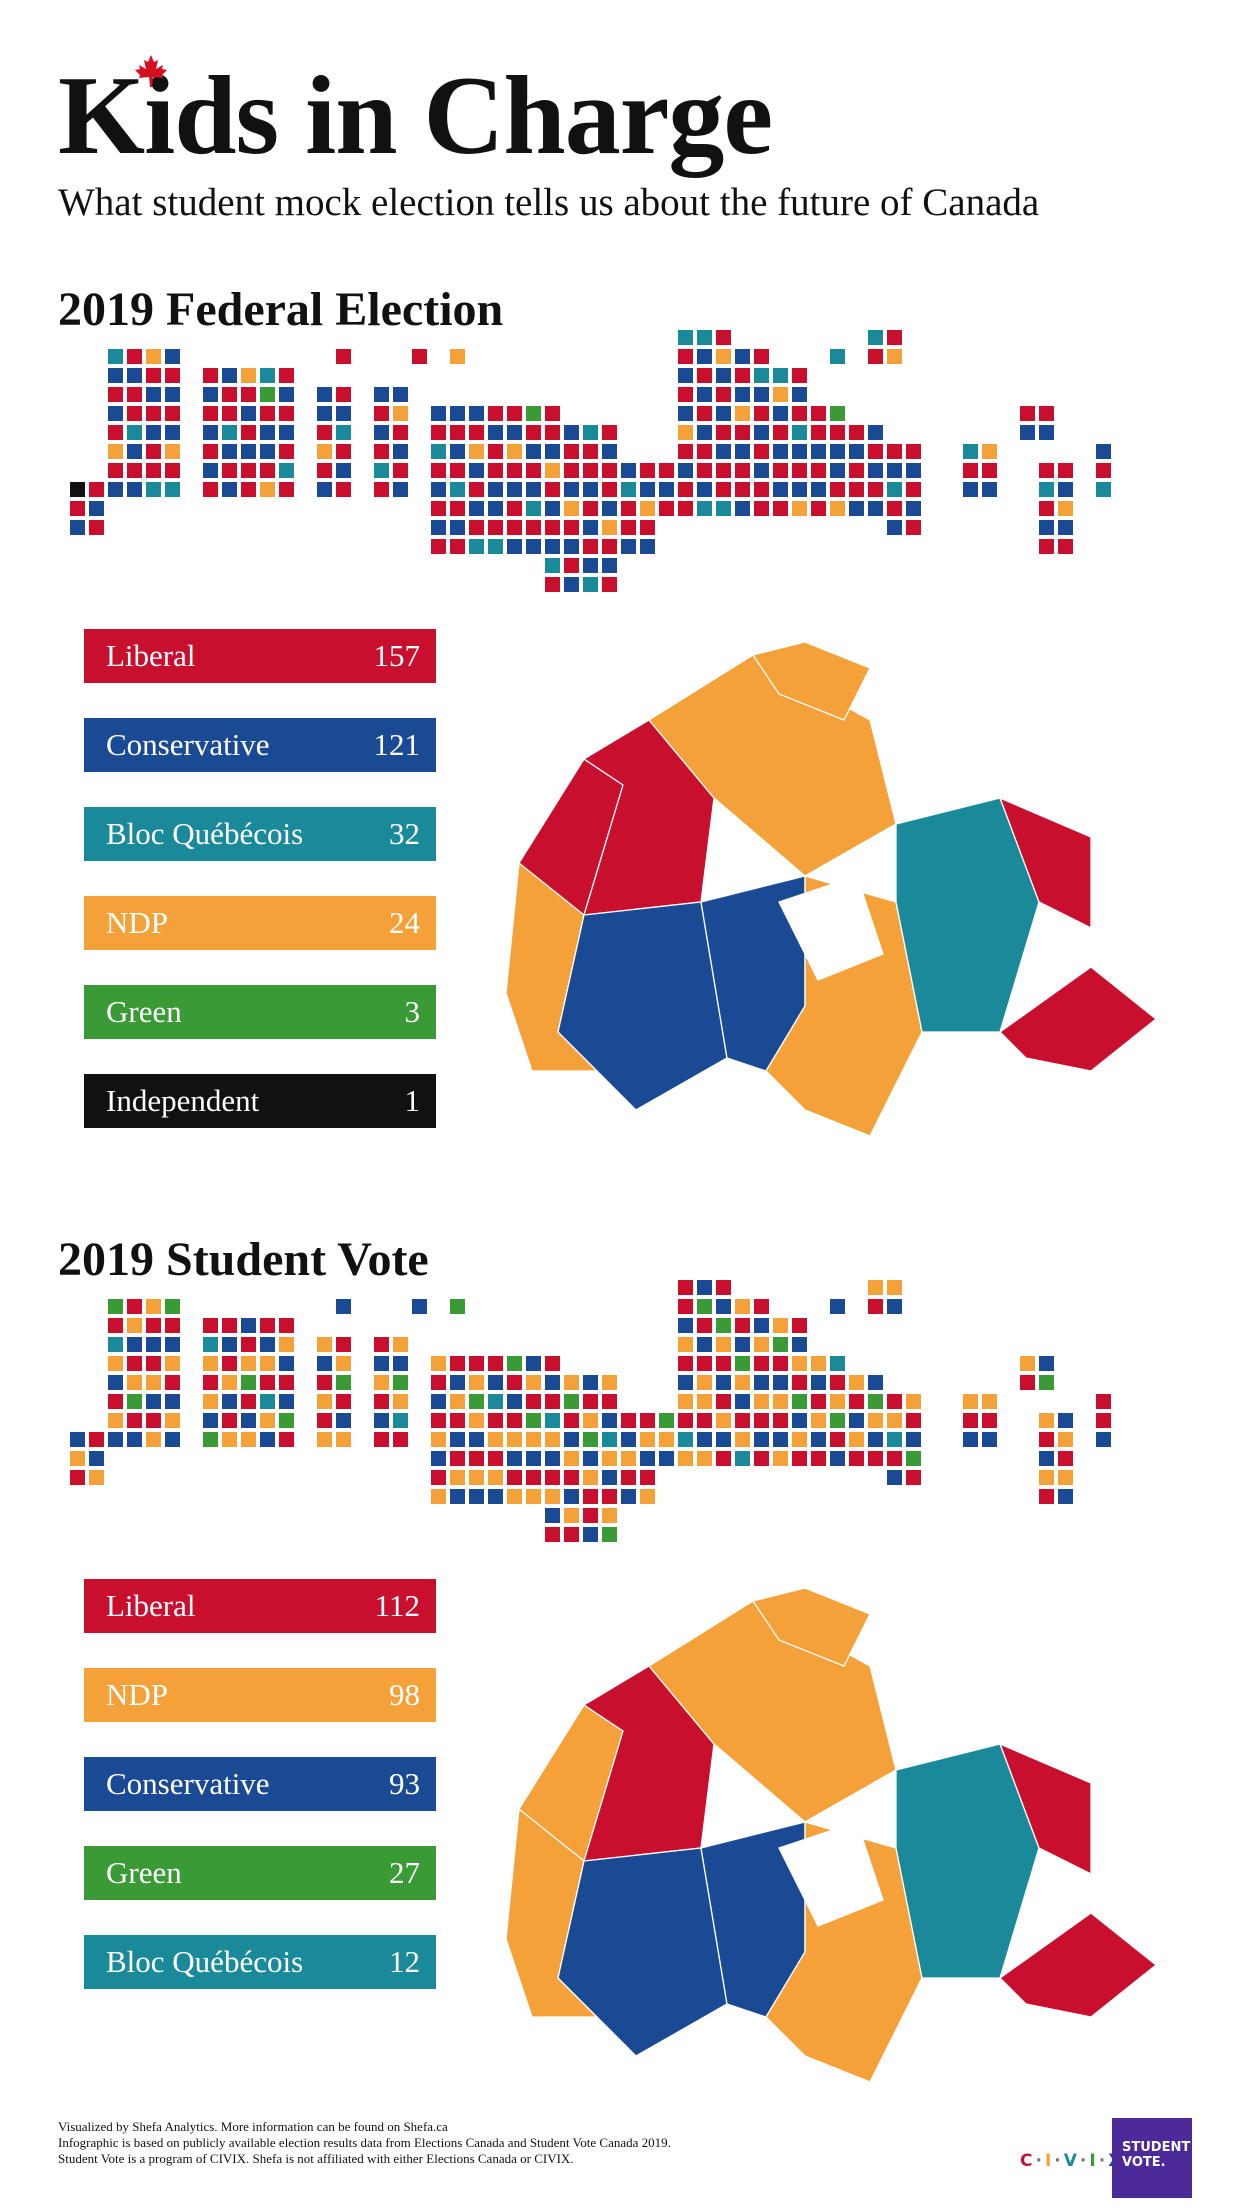 This screenshot has height=2208, width=1242. What do you see at coordinates (404, 833) in the screenshot?
I see `legend-seat-count: 32` at bounding box center [404, 833].